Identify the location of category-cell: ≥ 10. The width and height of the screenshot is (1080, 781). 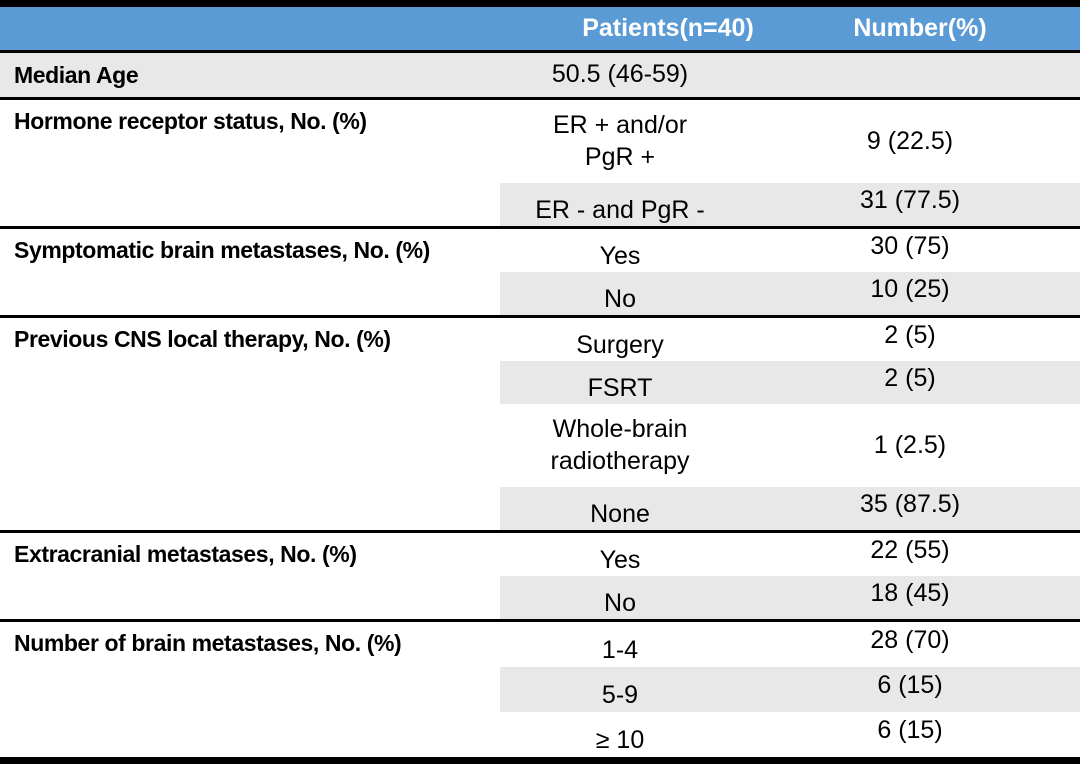
(620, 734).